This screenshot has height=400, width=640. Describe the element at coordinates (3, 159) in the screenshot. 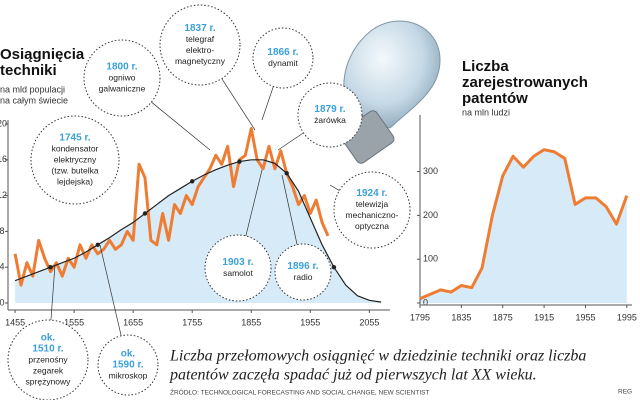

I see `y-tick-label: 16` at that location.